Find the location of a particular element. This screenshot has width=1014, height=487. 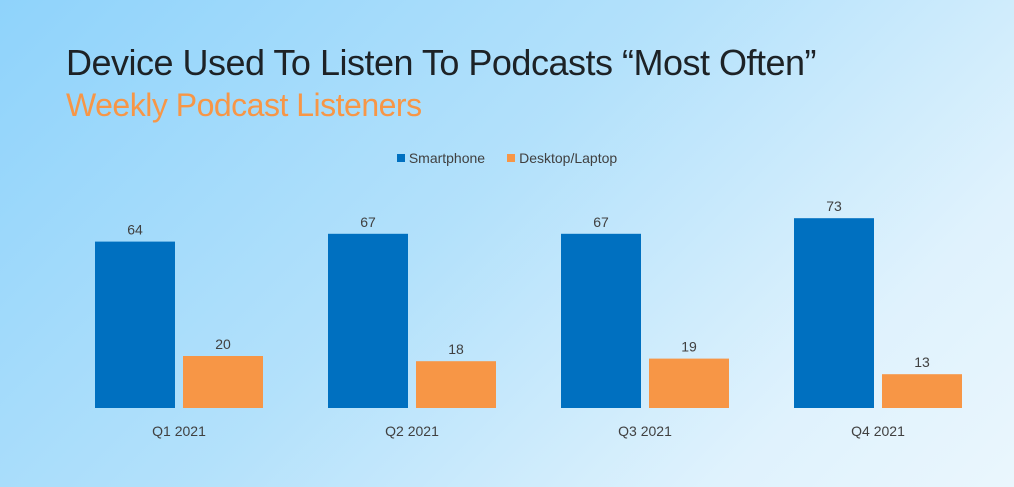

category-label-1: Q1 2021 is located at coordinates (179, 431).